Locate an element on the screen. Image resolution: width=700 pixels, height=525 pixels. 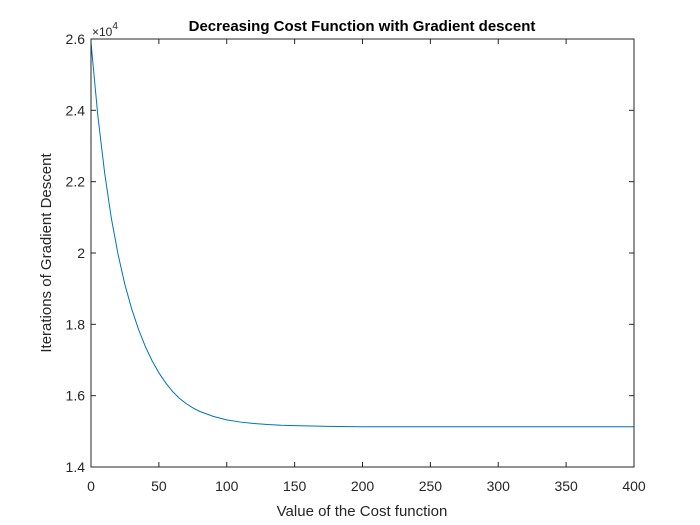
y-tick-label: 1.8 is located at coordinates (76, 324).